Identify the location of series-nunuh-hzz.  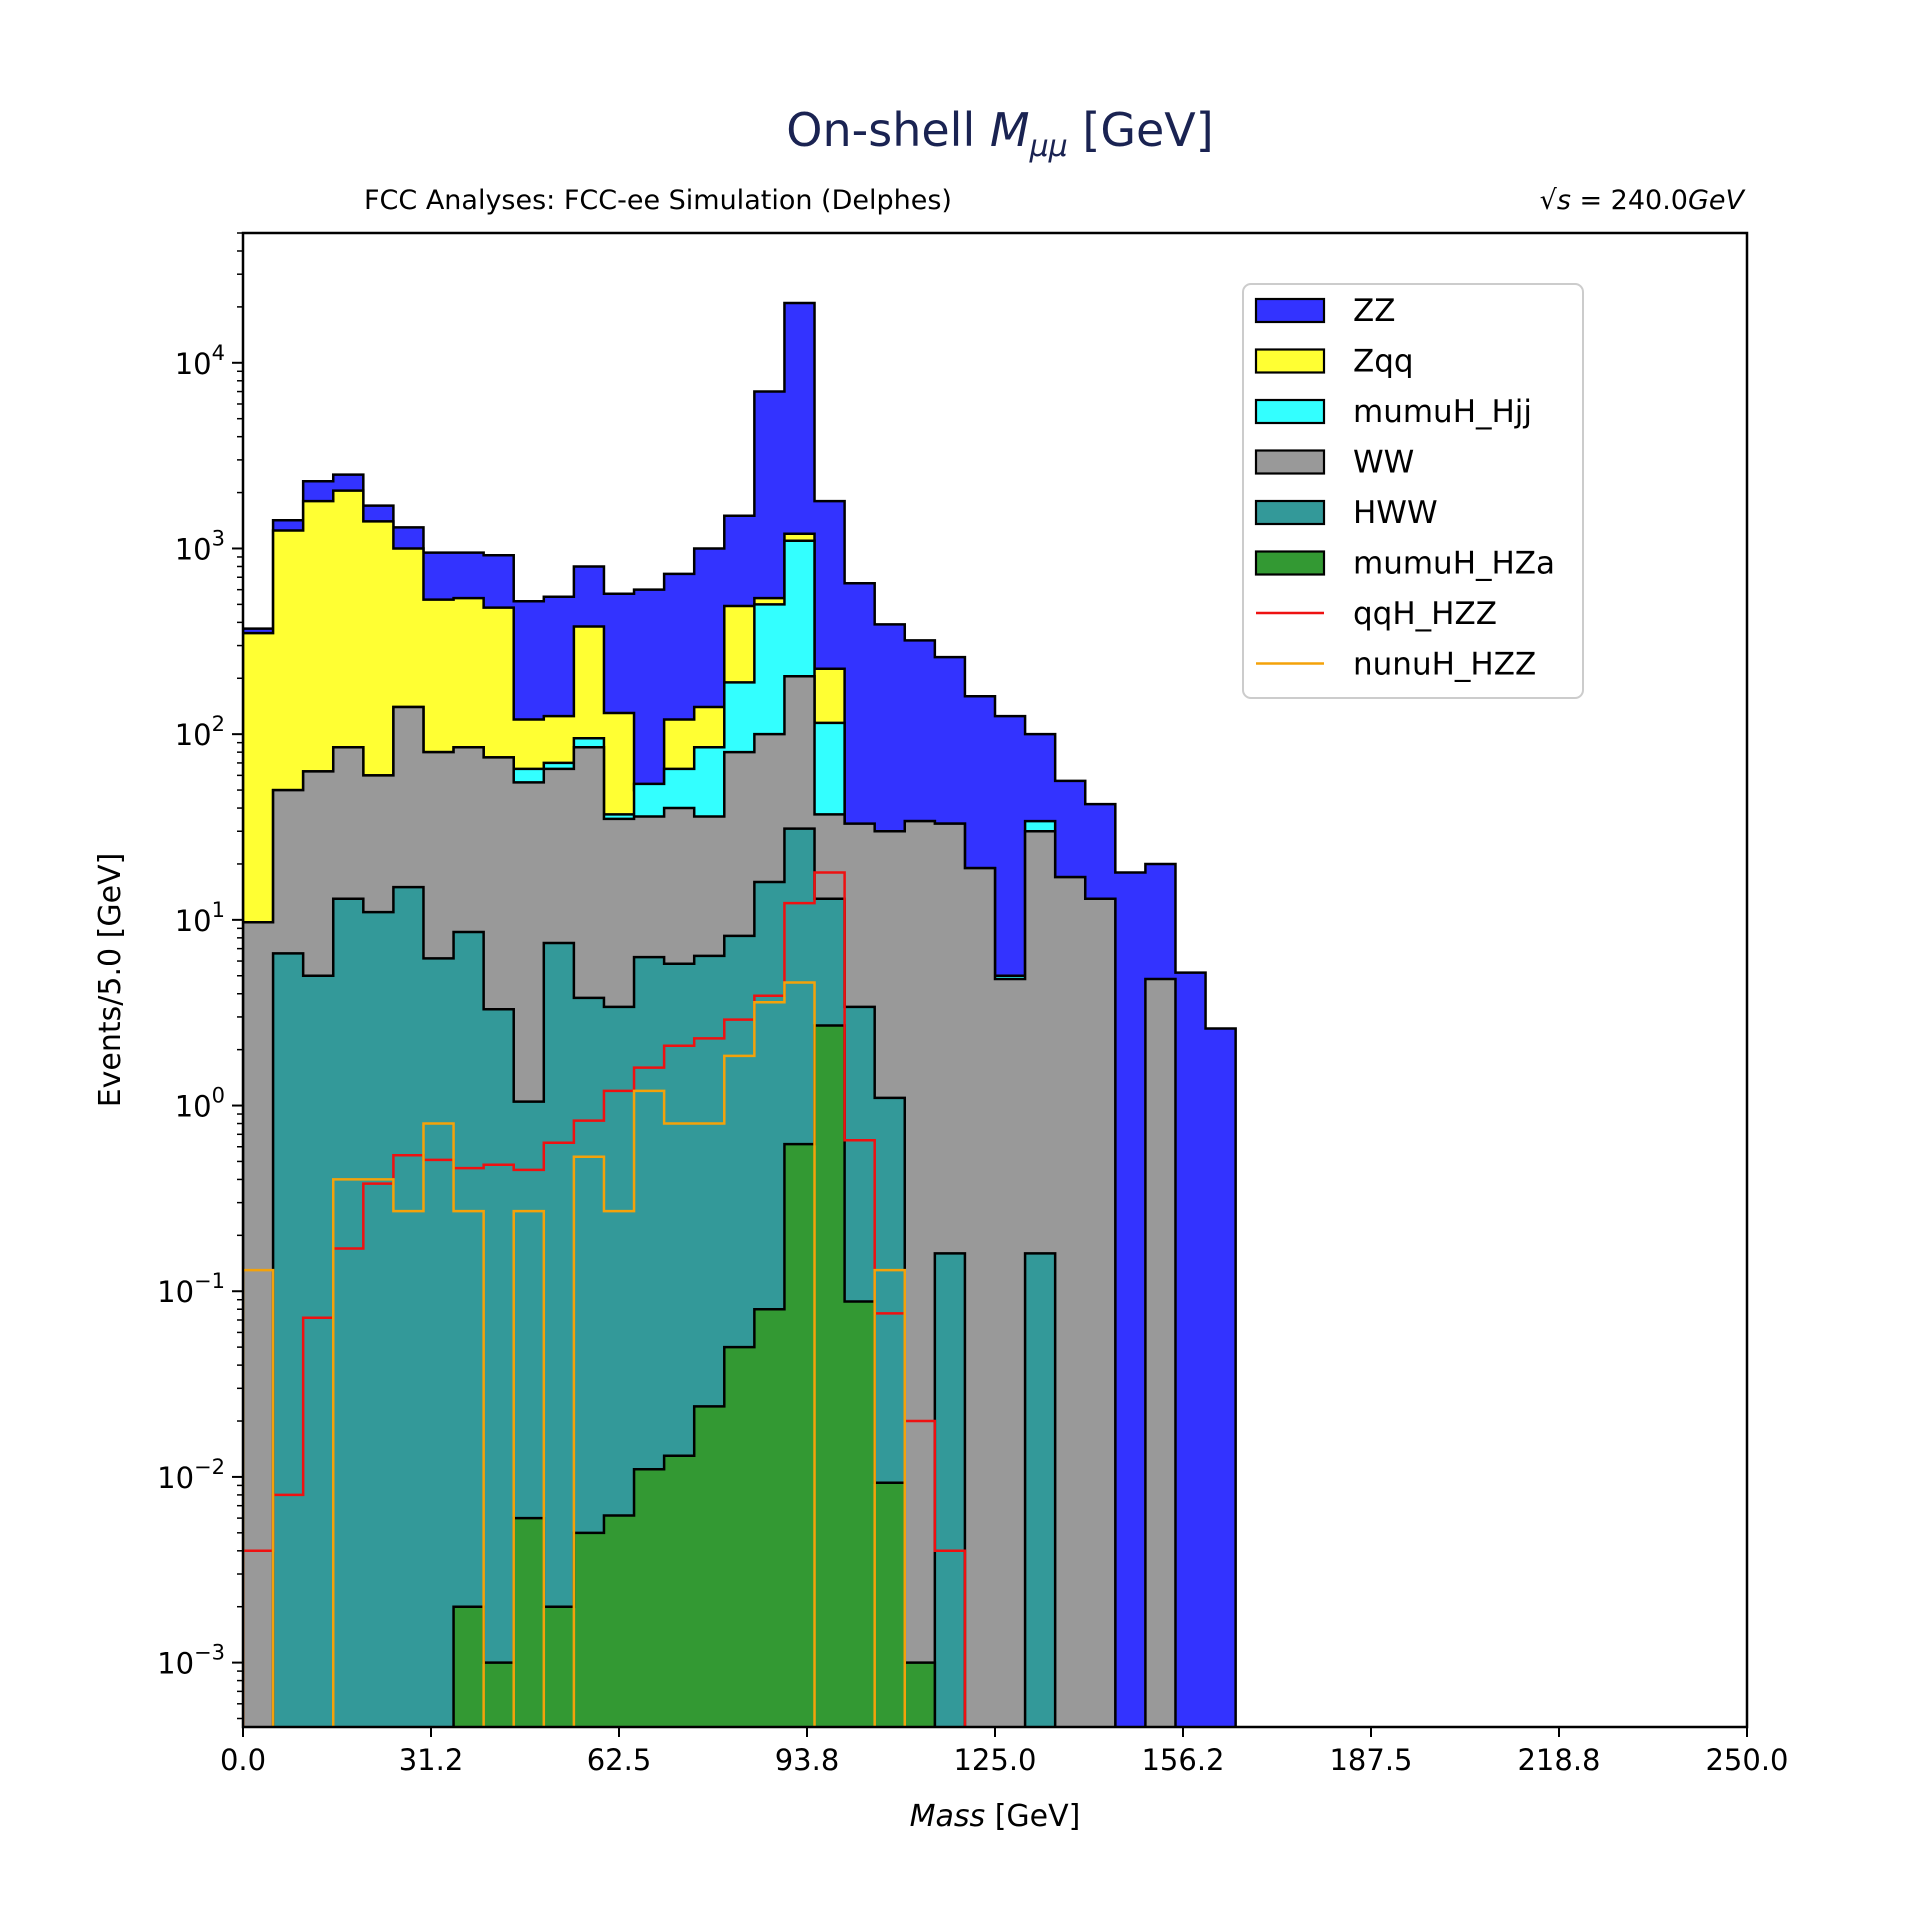
(575, 1354).